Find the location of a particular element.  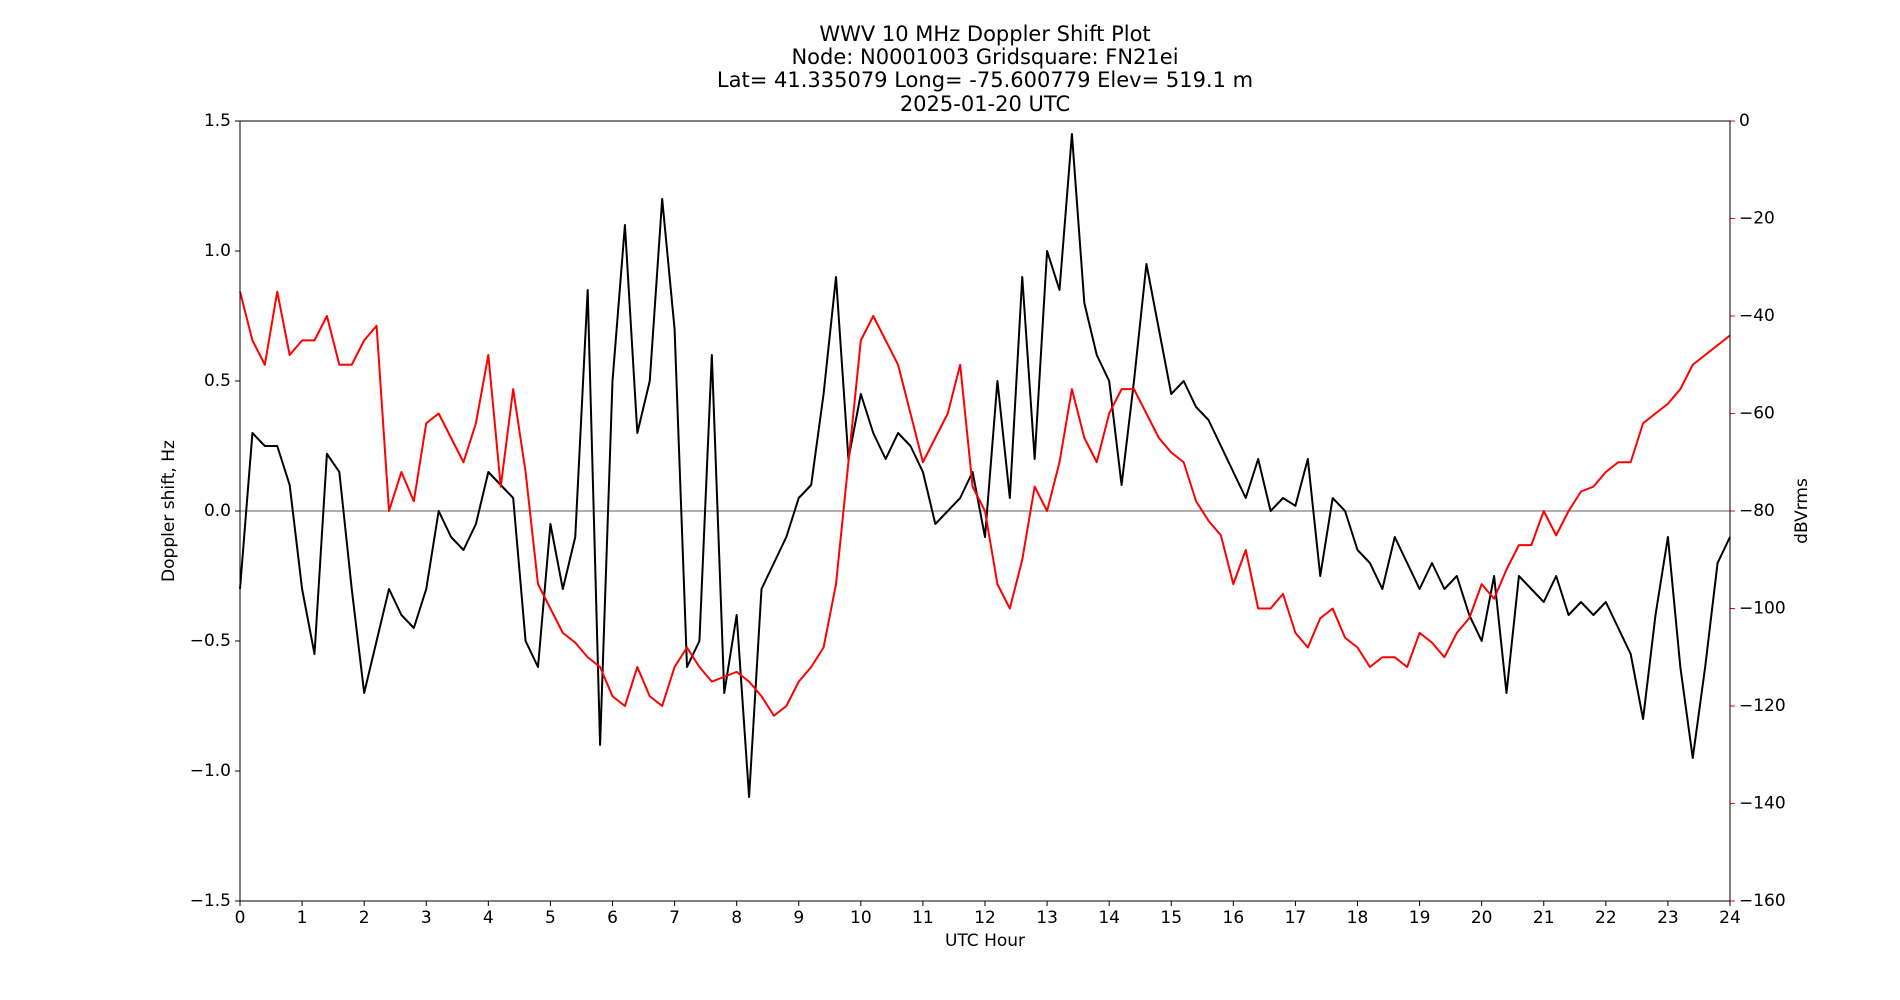

x-tick-label: 5 is located at coordinates (550, 918).